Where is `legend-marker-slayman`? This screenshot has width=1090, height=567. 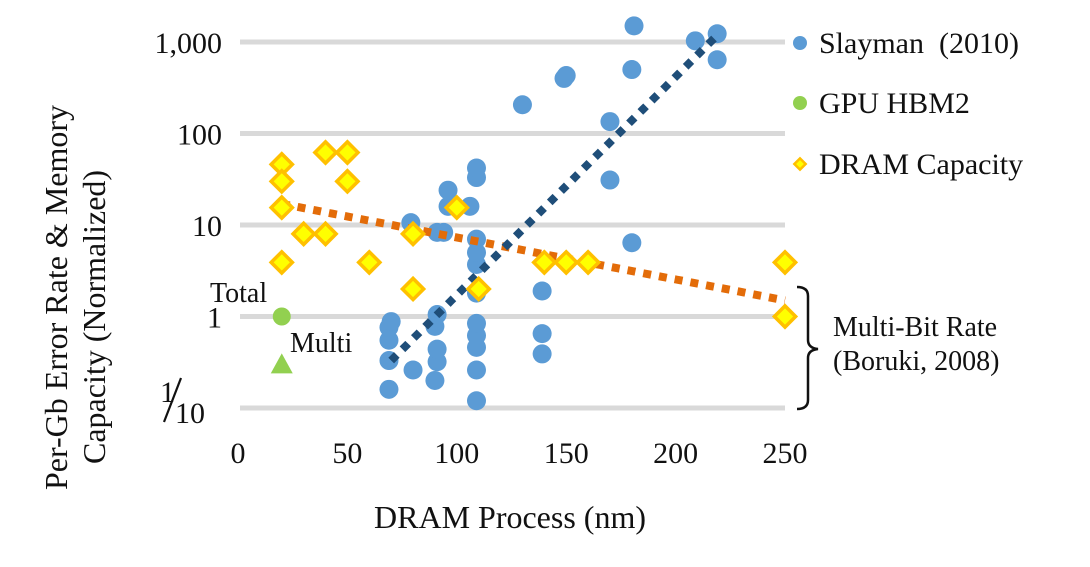
legend-marker-slayman is located at coordinates (800, 43).